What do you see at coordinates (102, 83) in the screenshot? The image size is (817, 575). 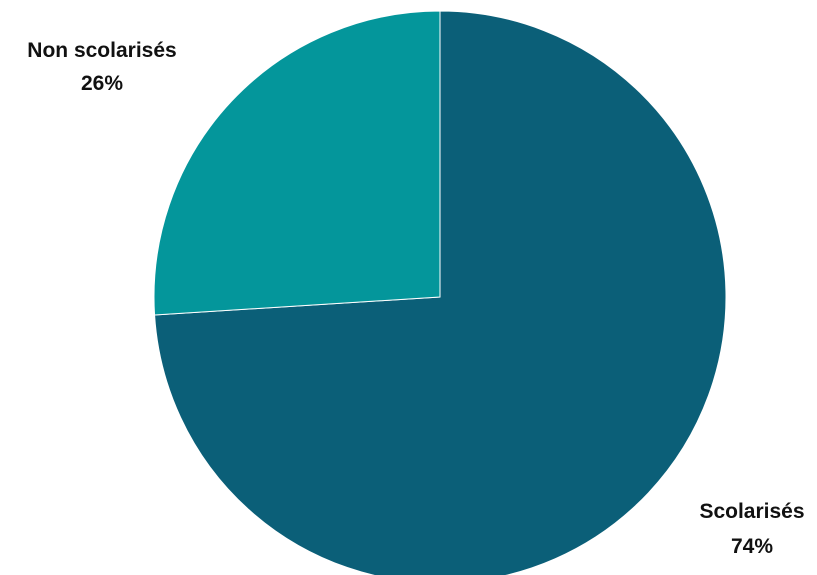 I see `slice-value-non-scolarises: 26%` at bounding box center [102, 83].